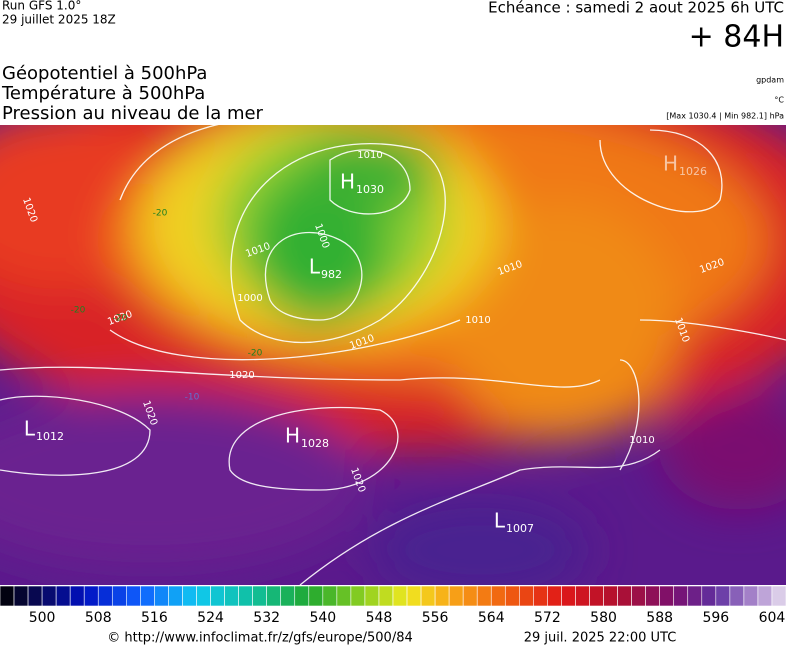 The height and width of the screenshot is (648, 786). What do you see at coordinates (133, 113) in the screenshot?
I see `title: Pression au niveau de la mer` at bounding box center [133, 113].